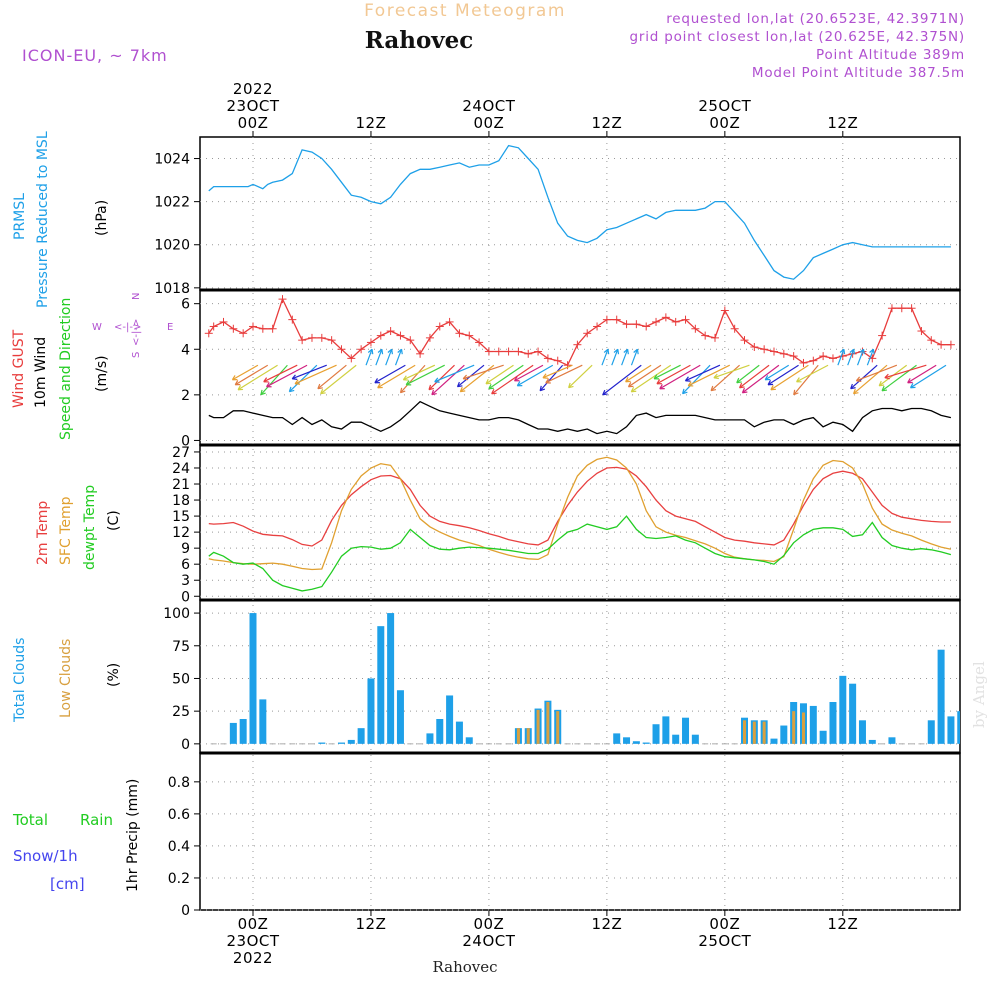 Image resolution: width=1000 pixels, height=1000 pixels. I want to click on compass-n: N, so click(136, 296).